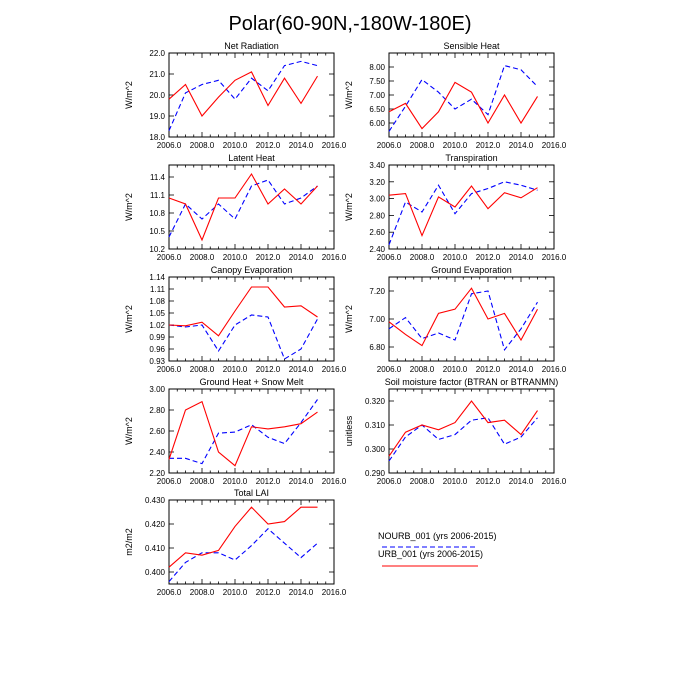  I want to click on panel-title: Transpiration, so click(471, 158).